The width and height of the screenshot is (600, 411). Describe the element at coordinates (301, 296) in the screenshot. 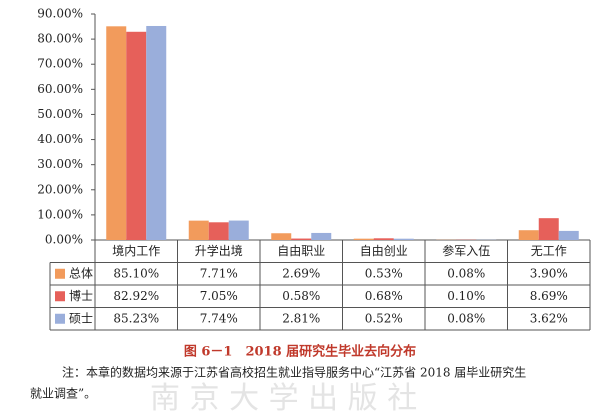

I see `table-value: 0.58%` at that location.